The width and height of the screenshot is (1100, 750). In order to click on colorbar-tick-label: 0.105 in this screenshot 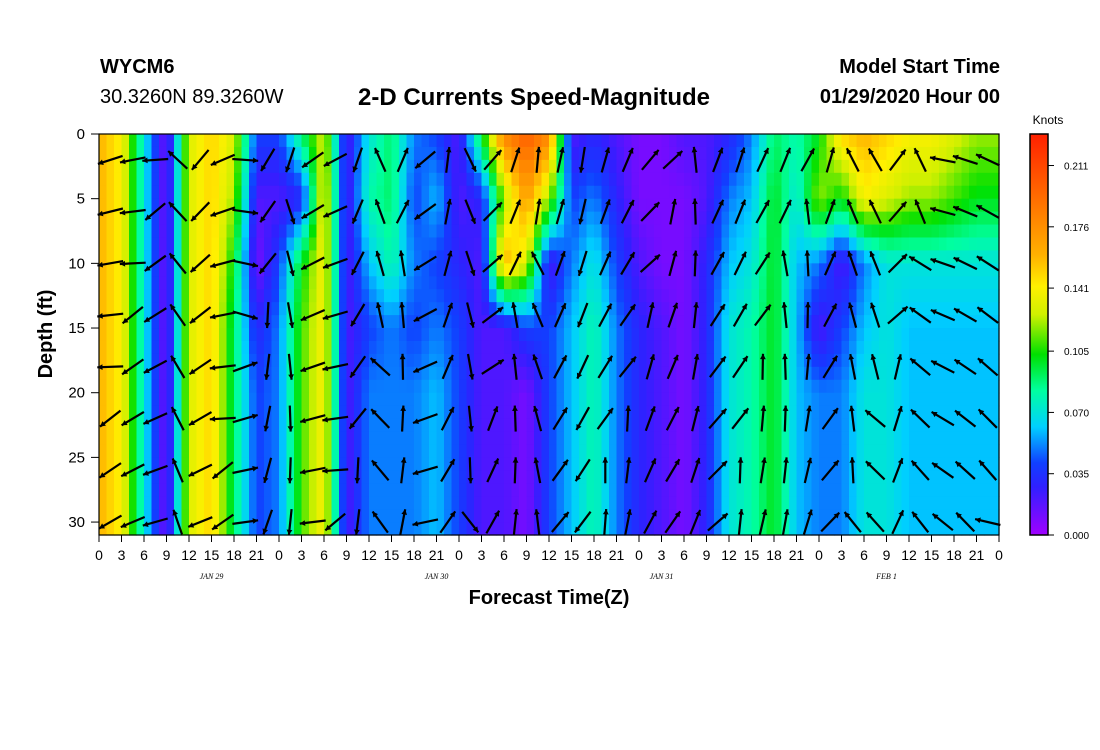, I will do `click(1076, 352)`.